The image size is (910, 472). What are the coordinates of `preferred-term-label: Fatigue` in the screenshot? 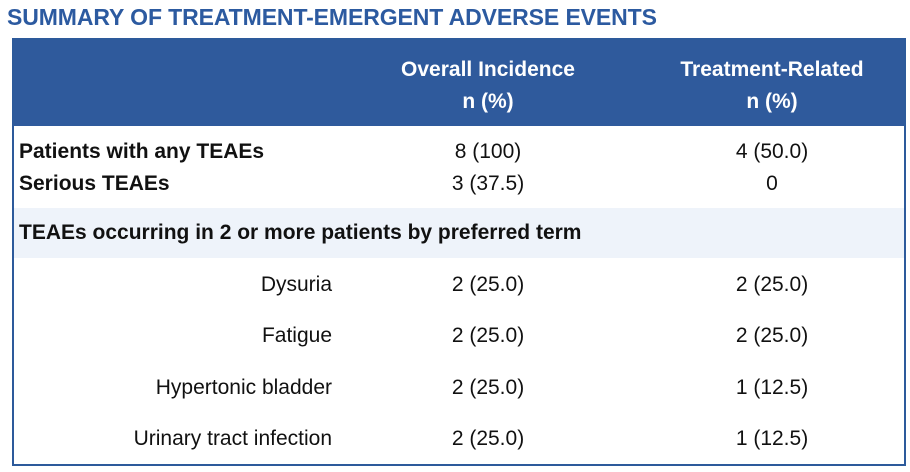 It's located at (296, 335).